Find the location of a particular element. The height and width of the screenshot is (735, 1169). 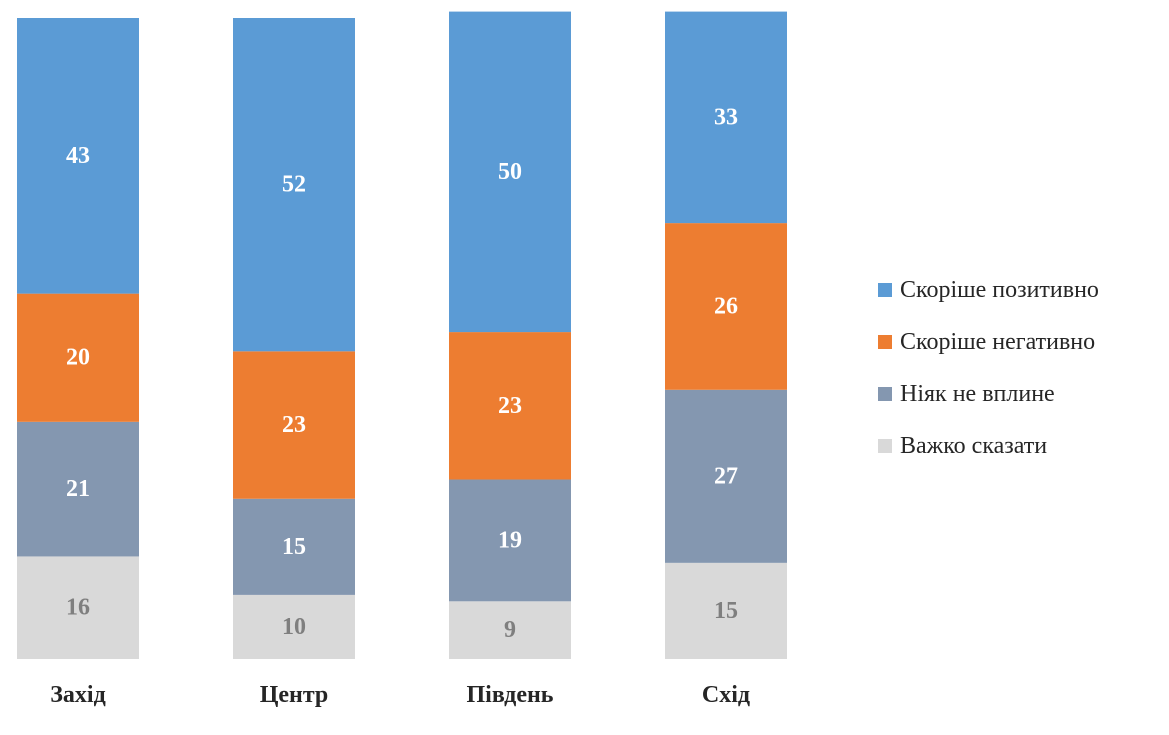

data-label-negative-4: 26 is located at coordinates (726, 306).